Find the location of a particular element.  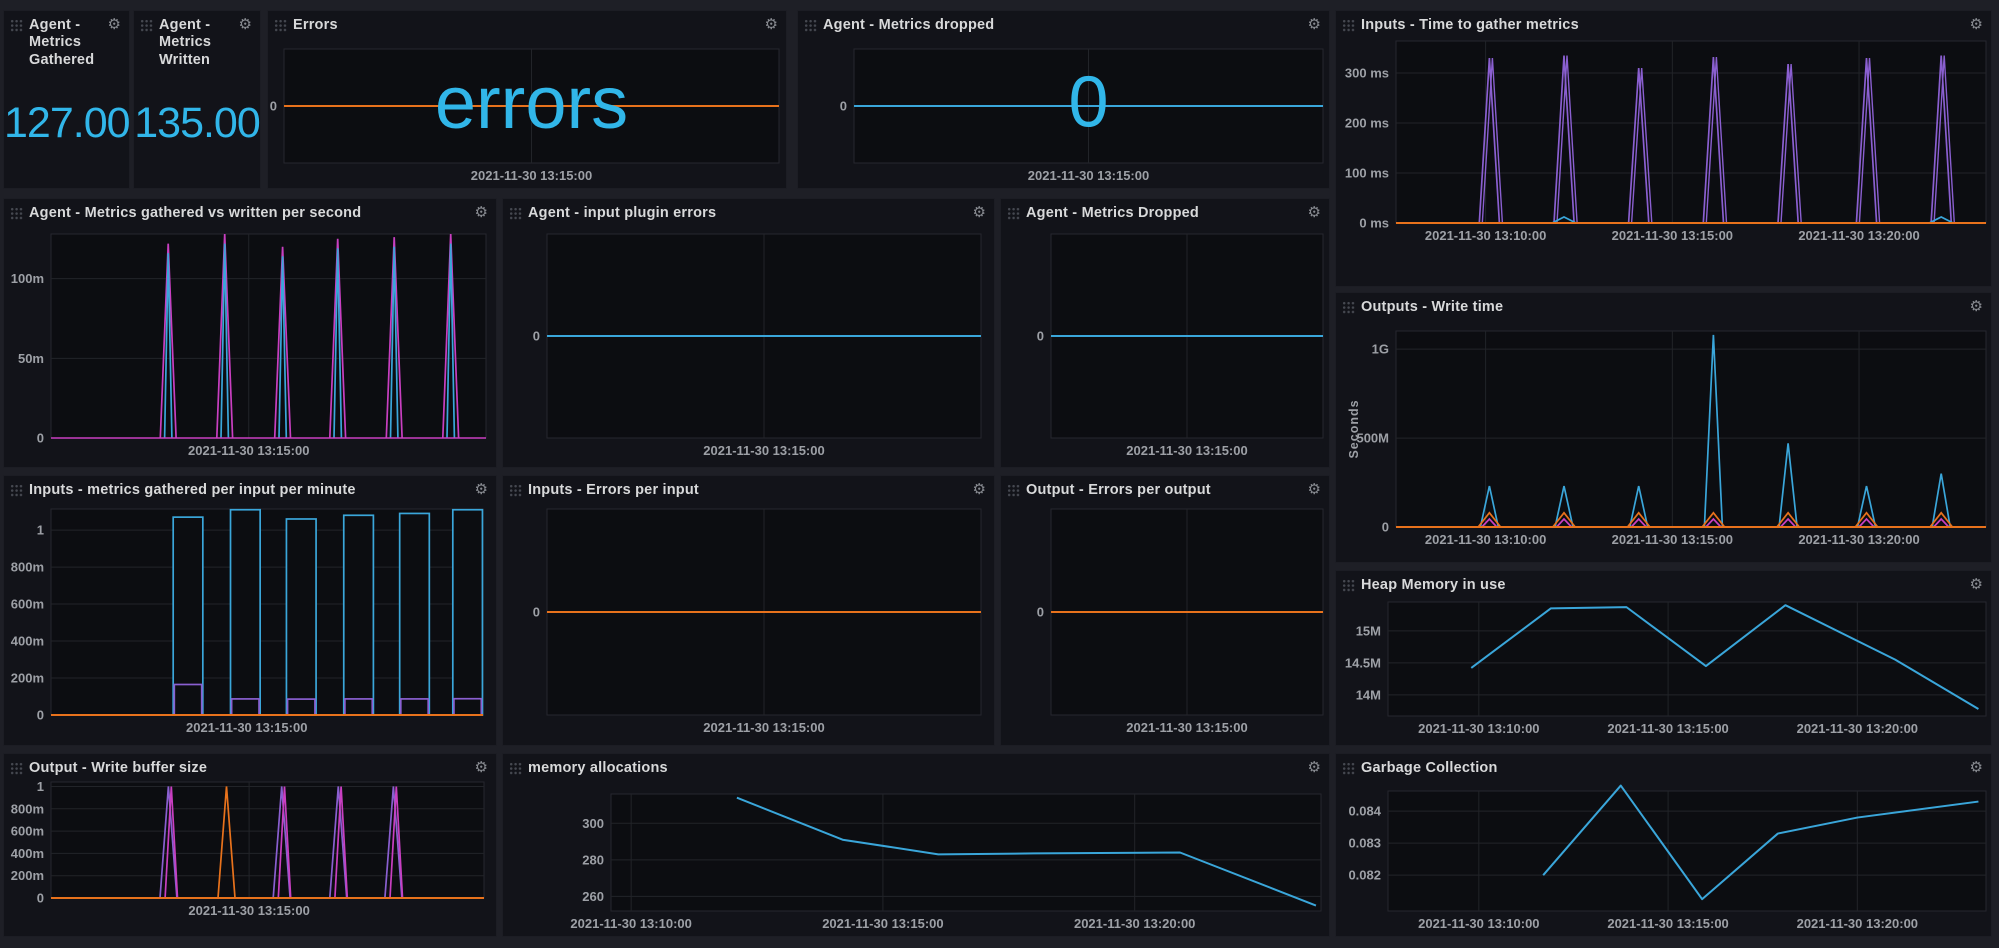

panel-title: Heap Memory in use is located at coordinates (1433, 585).